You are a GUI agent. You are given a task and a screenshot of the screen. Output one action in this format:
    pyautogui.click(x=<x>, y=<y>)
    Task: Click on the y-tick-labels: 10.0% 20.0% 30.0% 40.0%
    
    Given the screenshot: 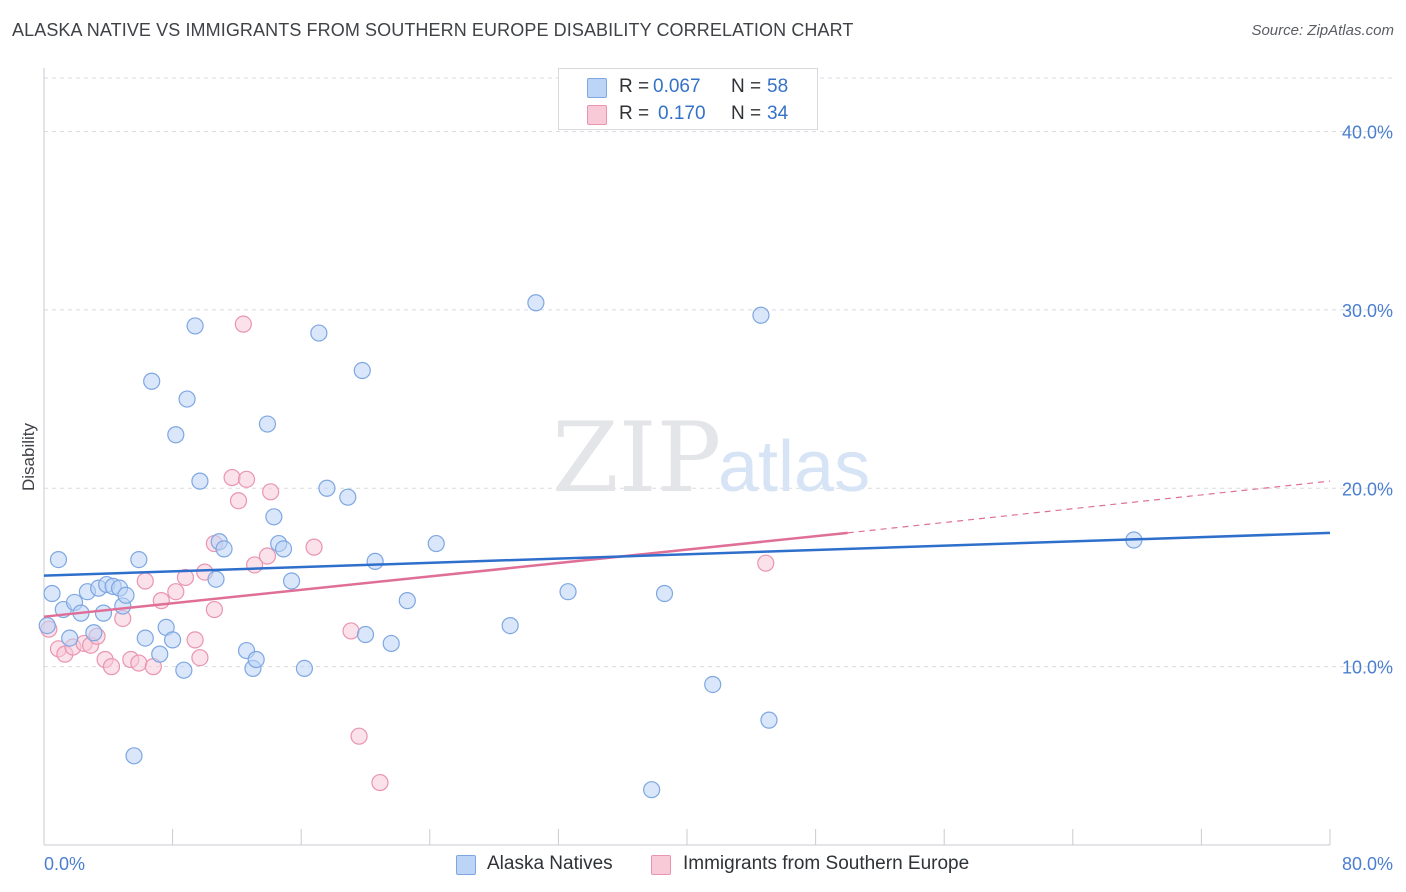 What is the action you would take?
    pyautogui.click(x=1367, y=400)
    